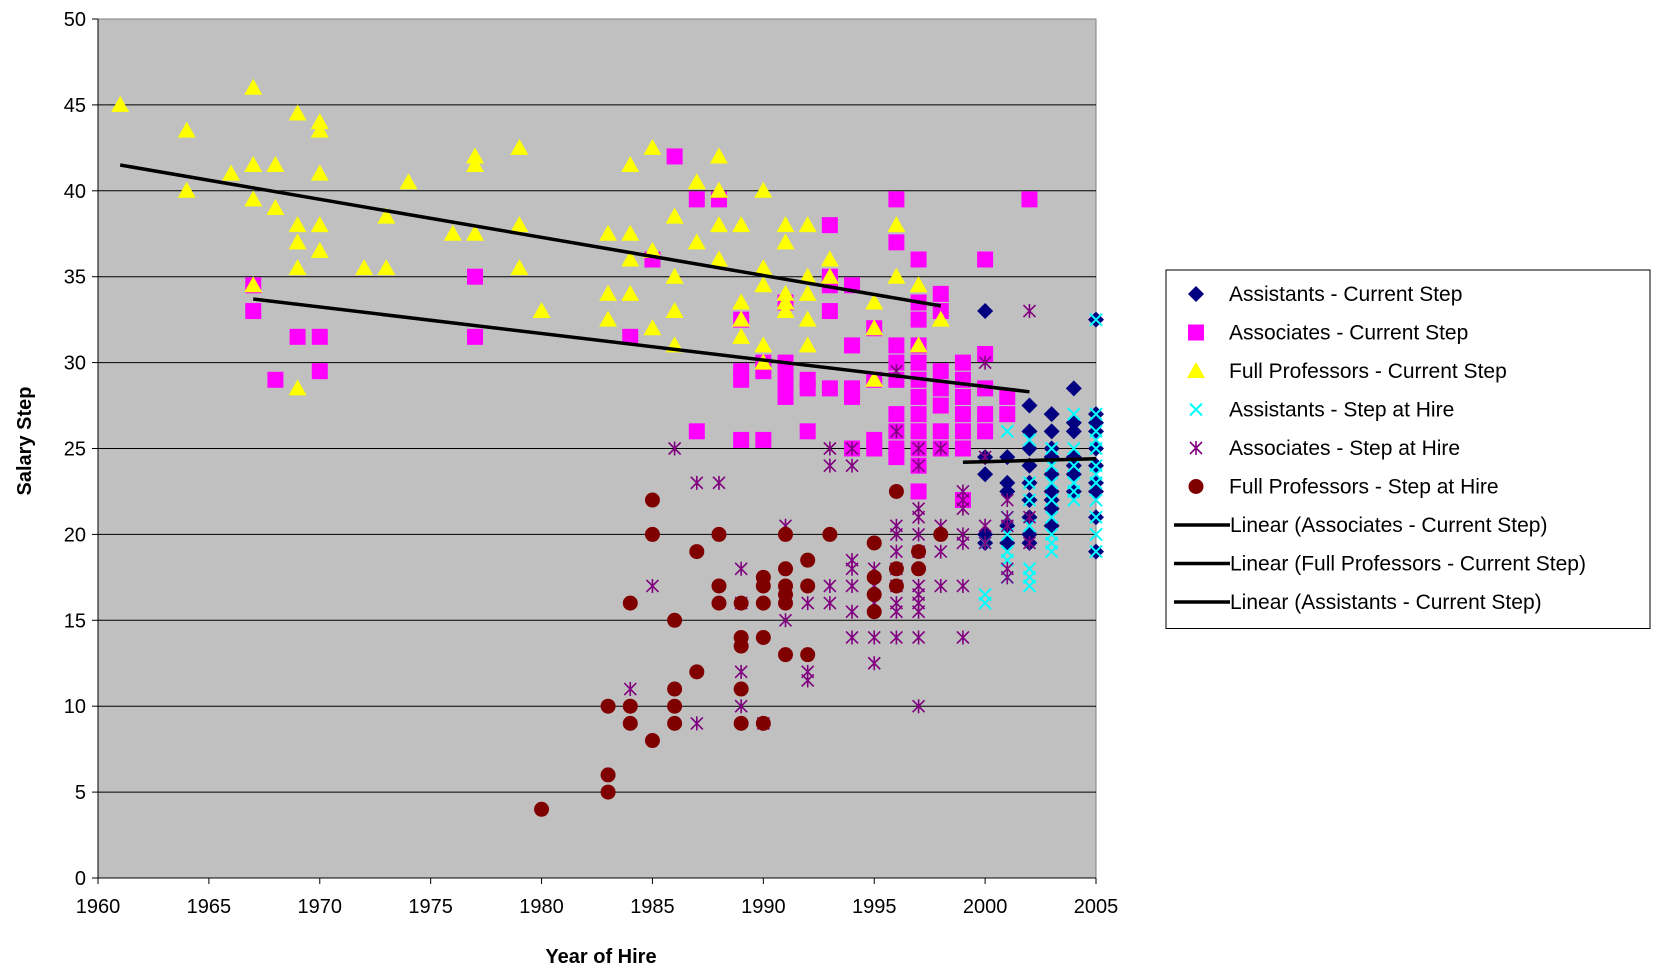  I want to click on x-tick-label: 1970, so click(320, 907).